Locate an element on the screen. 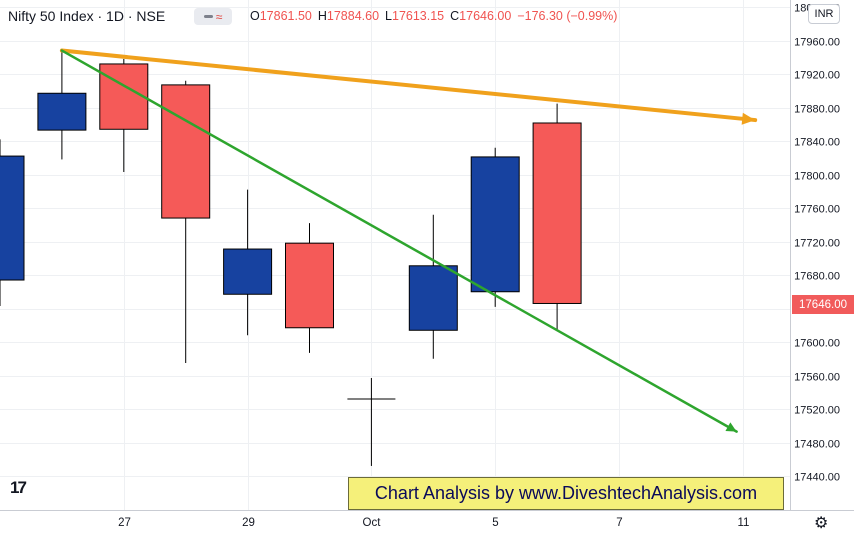 Image resolution: width=854 pixels, height=537 pixels. ohlc-low-key: L is located at coordinates (388, 16).